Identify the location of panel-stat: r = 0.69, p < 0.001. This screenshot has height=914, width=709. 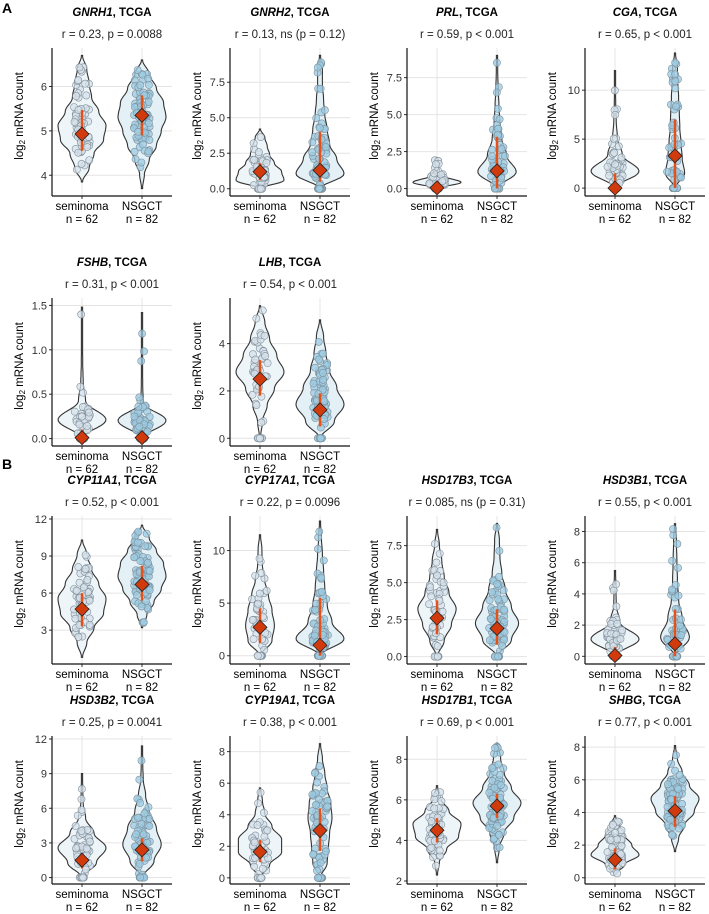
(467, 723).